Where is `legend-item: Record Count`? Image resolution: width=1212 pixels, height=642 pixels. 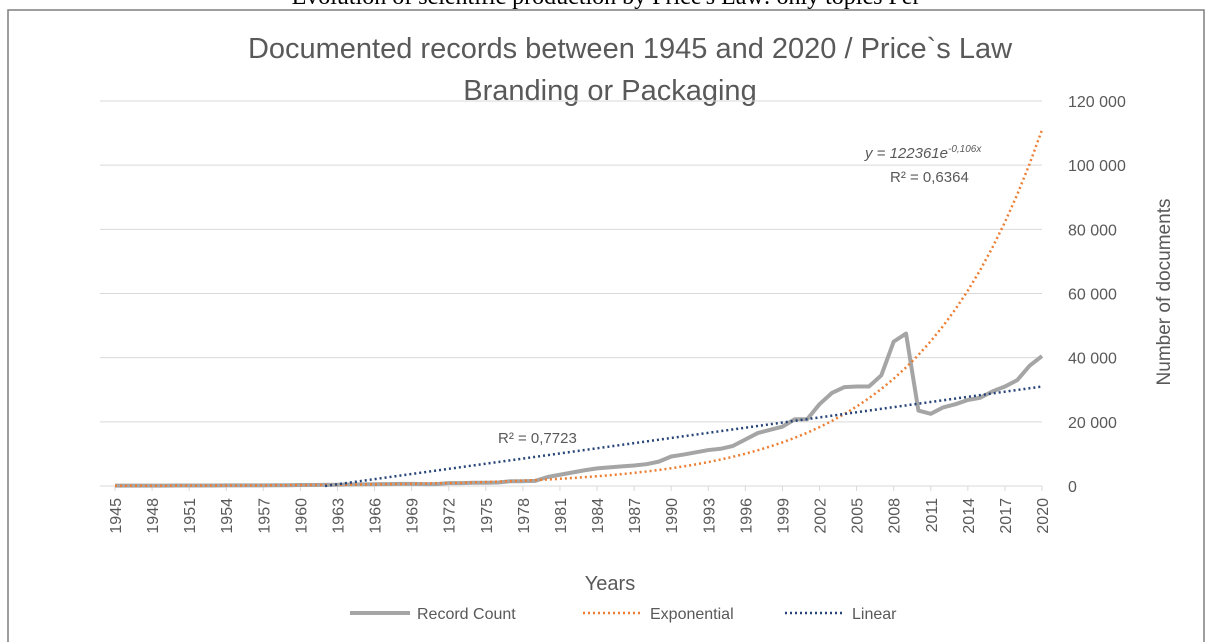
legend-item: Record Count is located at coordinates (433, 614).